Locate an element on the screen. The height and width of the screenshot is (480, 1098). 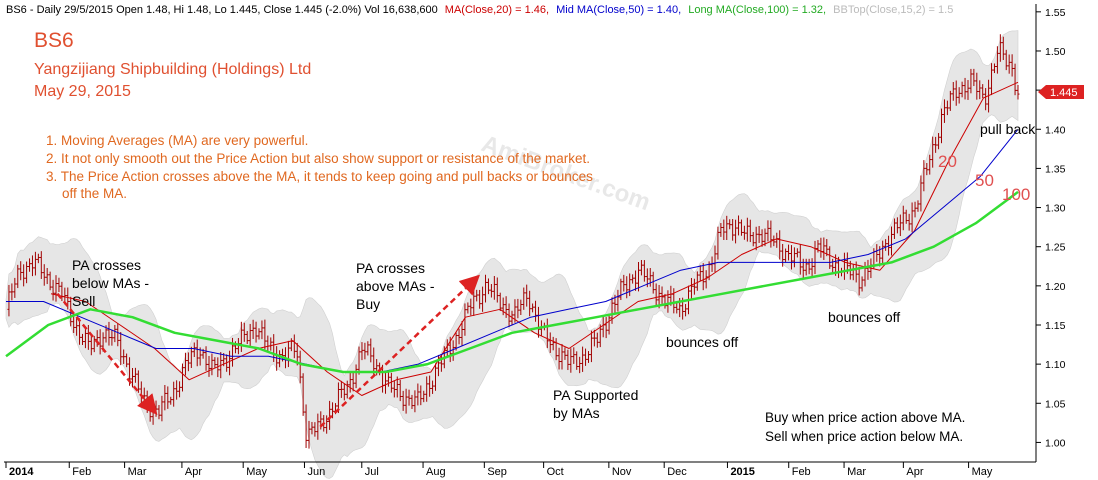
ma20-label: 20 is located at coordinates (947, 161).